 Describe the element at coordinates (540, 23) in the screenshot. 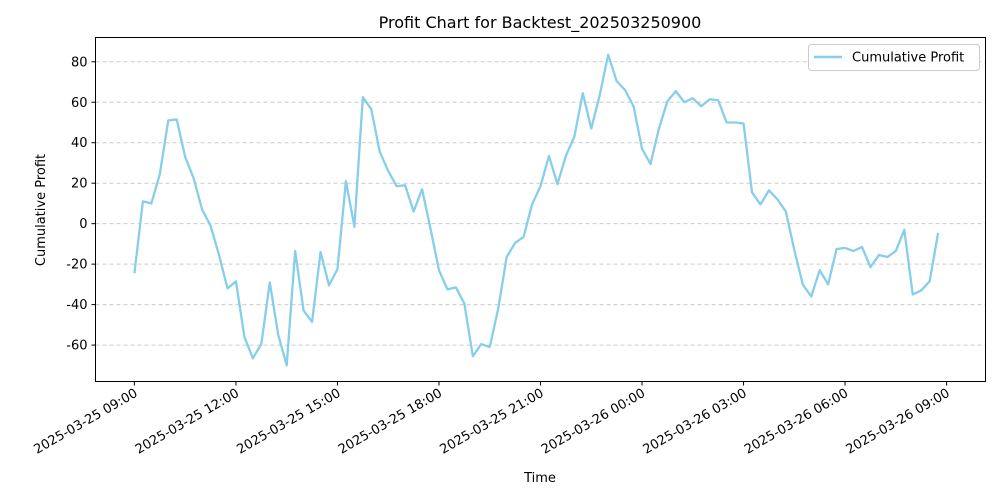

I see `chart-title: Profit Chart for Backtest_202503250900` at that location.